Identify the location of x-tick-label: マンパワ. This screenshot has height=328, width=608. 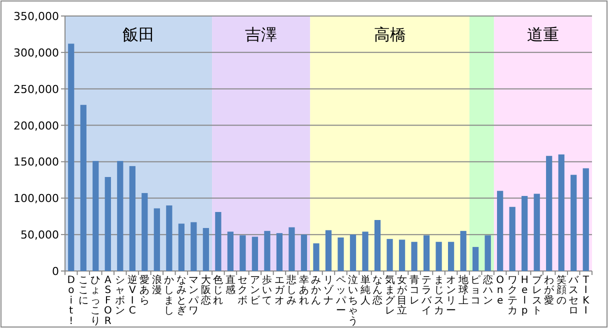
(194, 296).